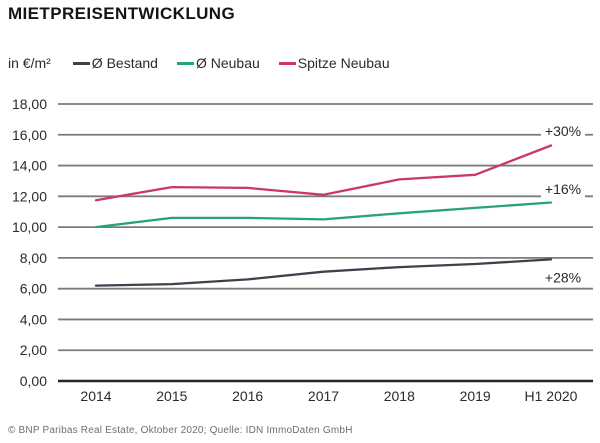 This screenshot has height=443, width=600. Describe the element at coordinates (29, 135) in the screenshot. I see `y-axis-tick-label: 16,00` at that location.